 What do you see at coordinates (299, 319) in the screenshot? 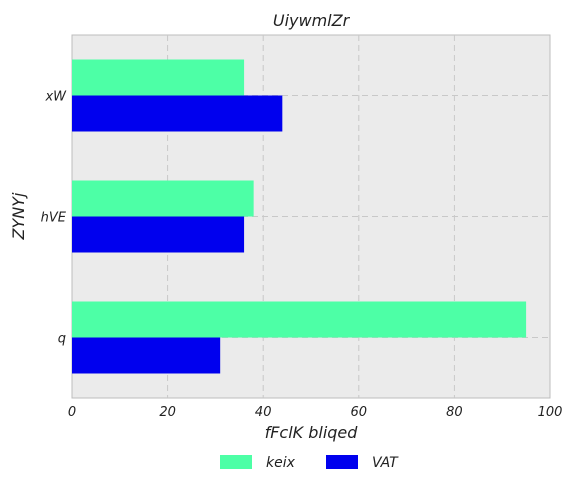
I see `bar-keix-q` at bounding box center [299, 319].